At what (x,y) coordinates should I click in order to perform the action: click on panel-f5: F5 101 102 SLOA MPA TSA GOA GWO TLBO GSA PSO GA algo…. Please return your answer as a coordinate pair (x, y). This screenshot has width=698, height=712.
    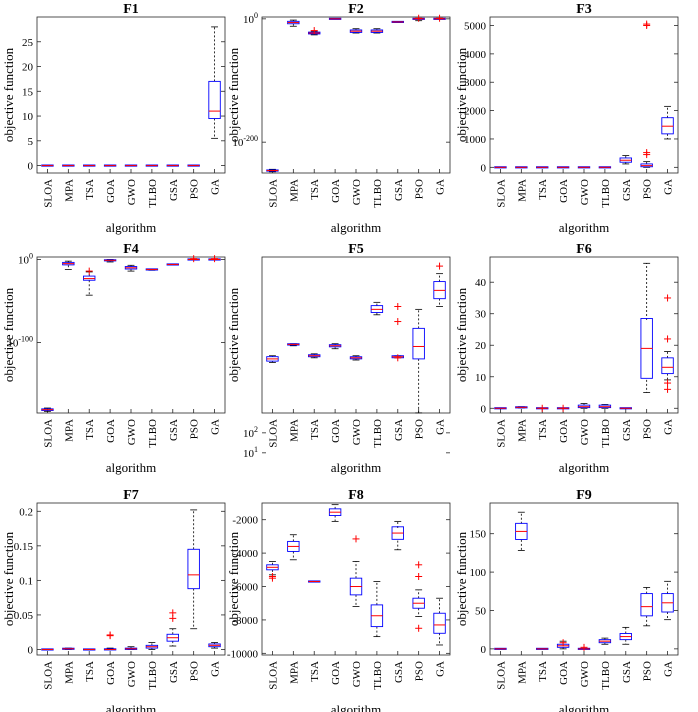
    Looking at the image, I should click on (338, 358).